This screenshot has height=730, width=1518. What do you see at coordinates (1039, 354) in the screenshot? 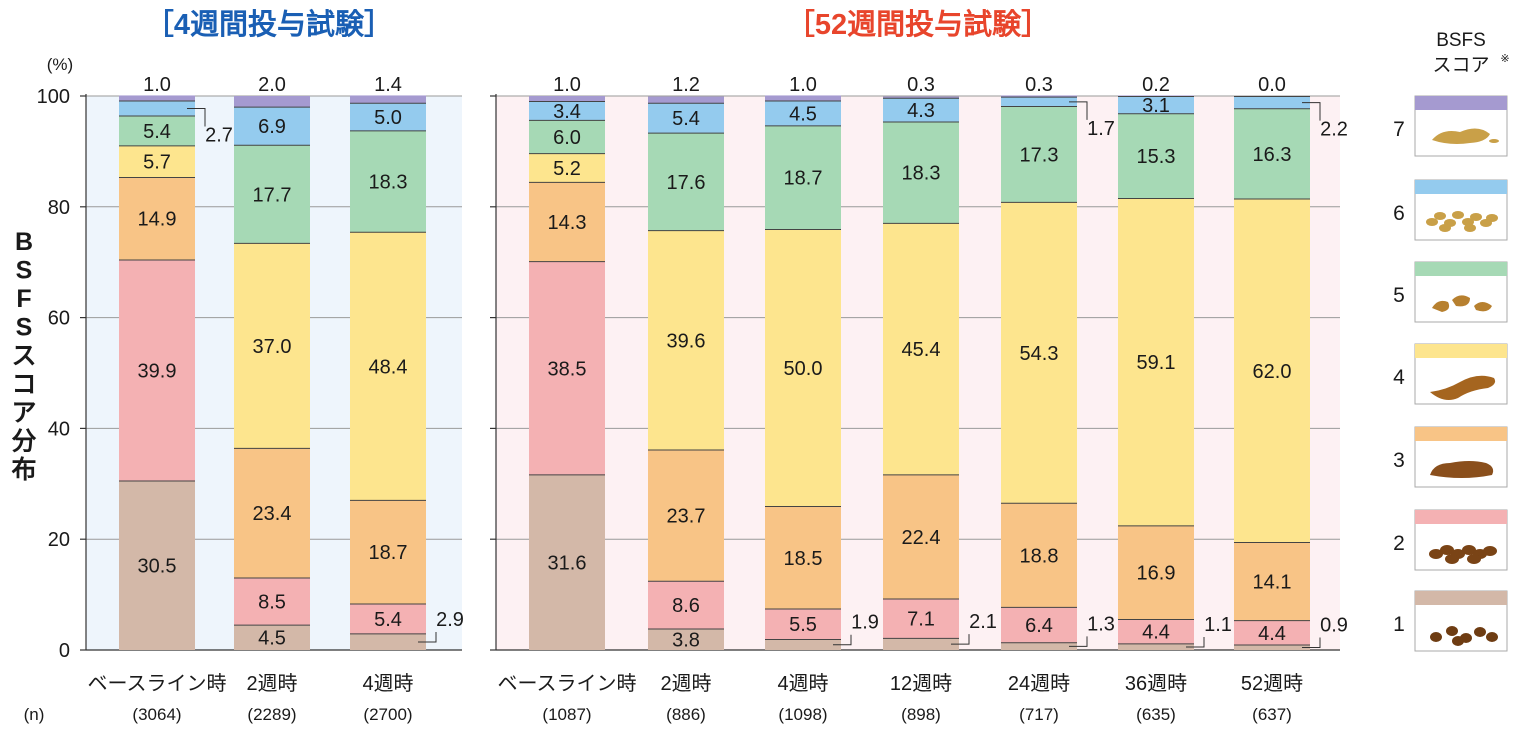
I see `data-label: 54.3` at bounding box center [1039, 354].